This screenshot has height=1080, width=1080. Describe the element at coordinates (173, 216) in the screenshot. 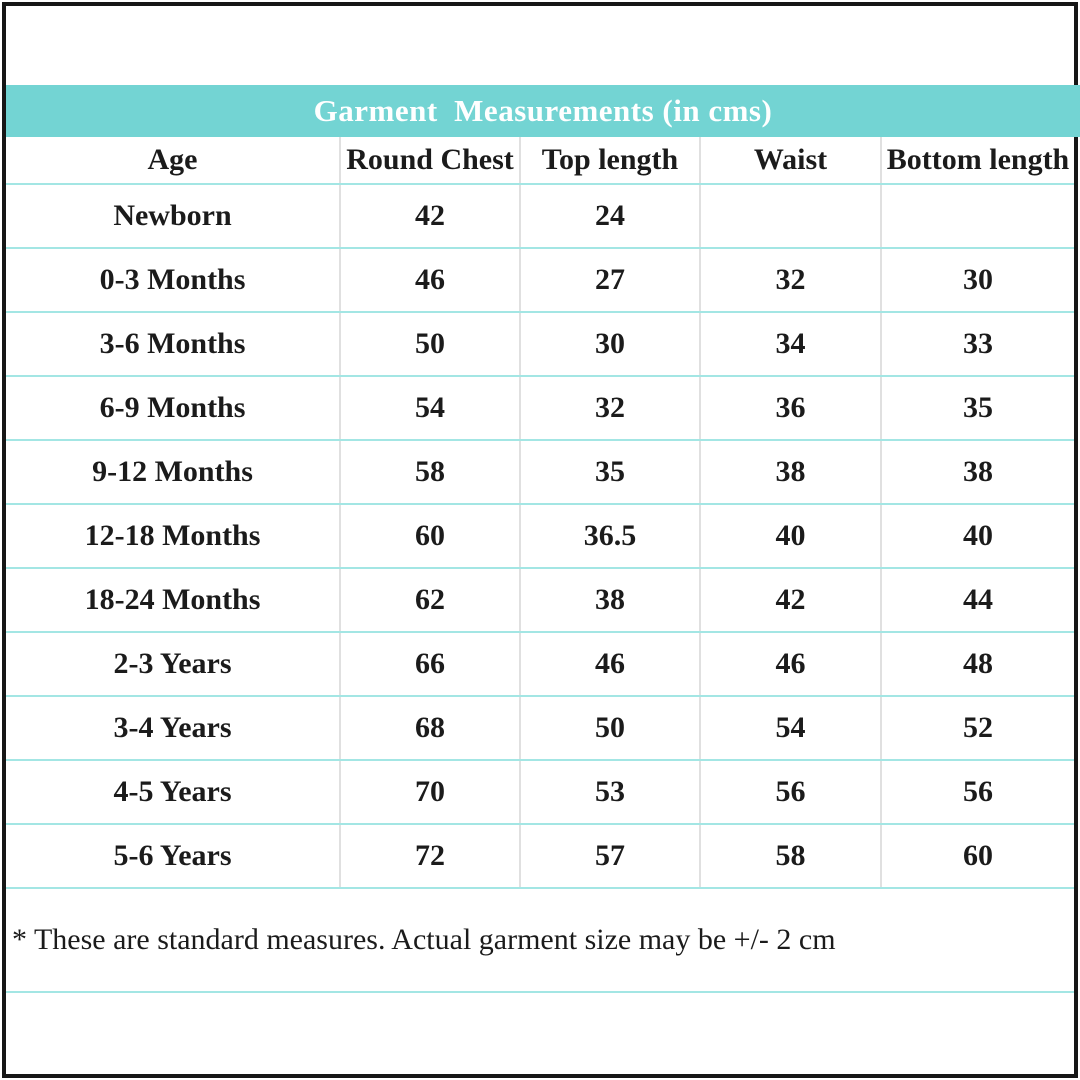

I see `cell-age: Newborn` at that location.